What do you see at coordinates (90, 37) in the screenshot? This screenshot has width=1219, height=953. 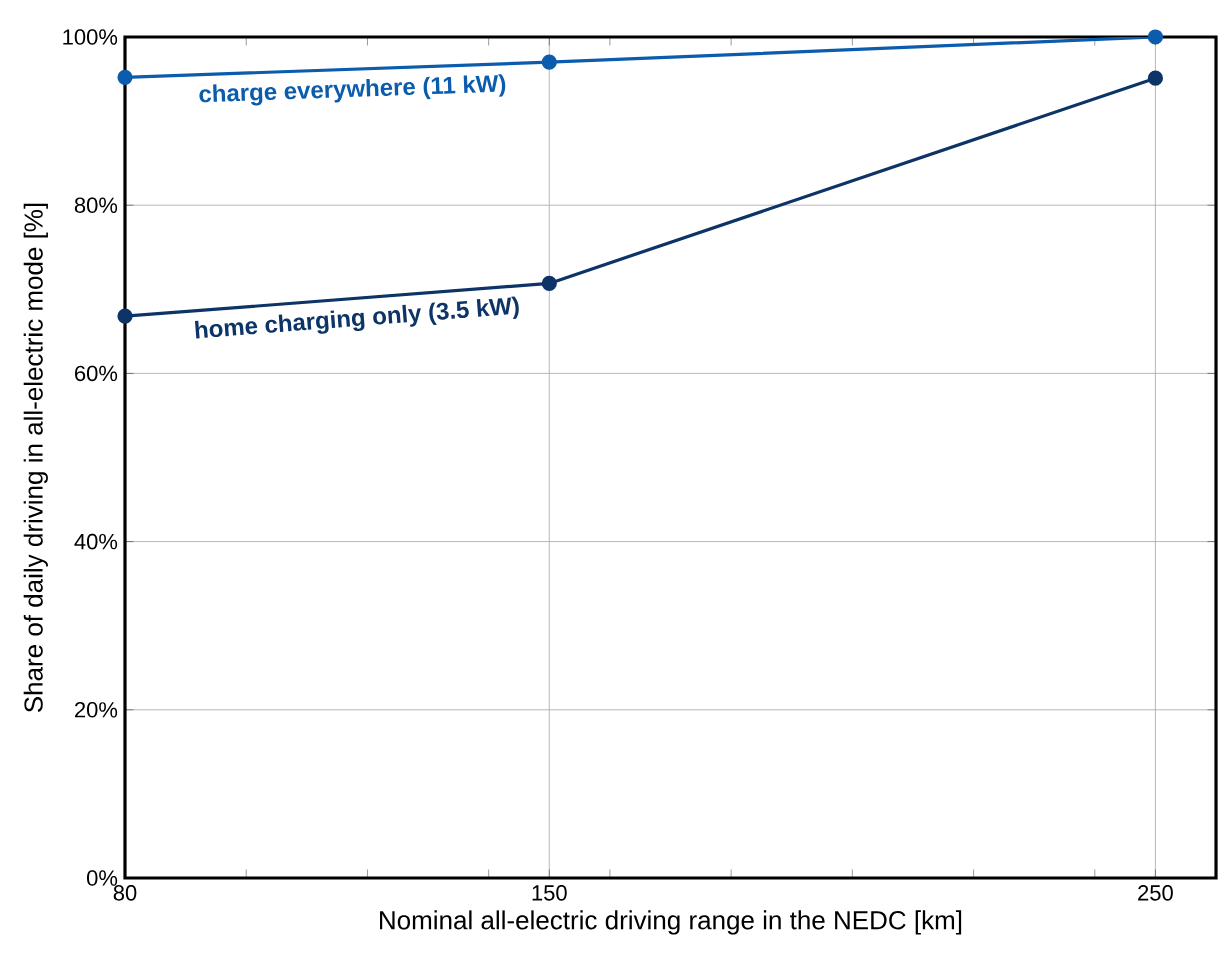 I see `y-tick-label: 100%` at bounding box center [90, 37].